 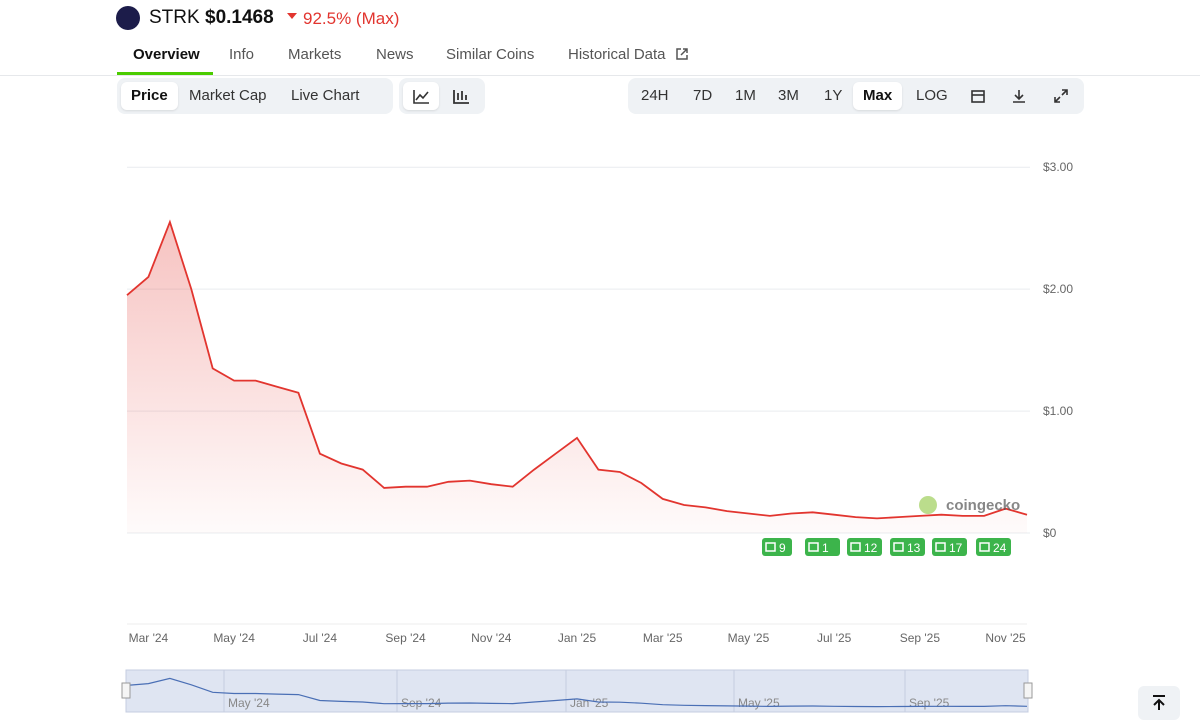 What do you see at coordinates (978, 96) in the screenshot?
I see `calendar-icon` at bounding box center [978, 96].